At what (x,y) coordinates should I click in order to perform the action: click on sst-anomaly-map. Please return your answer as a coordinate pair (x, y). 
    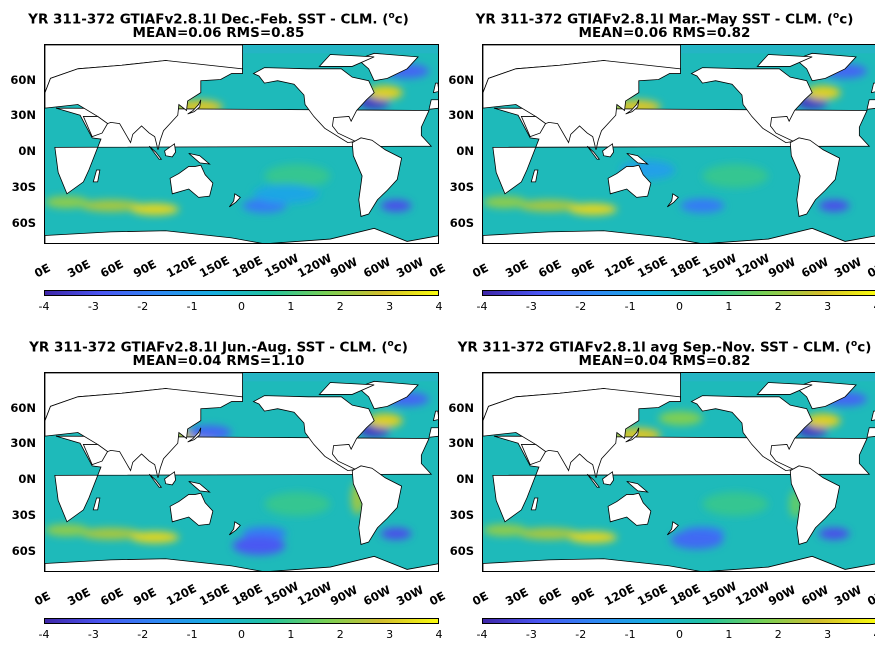
    Looking at the image, I should click on (678, 472).